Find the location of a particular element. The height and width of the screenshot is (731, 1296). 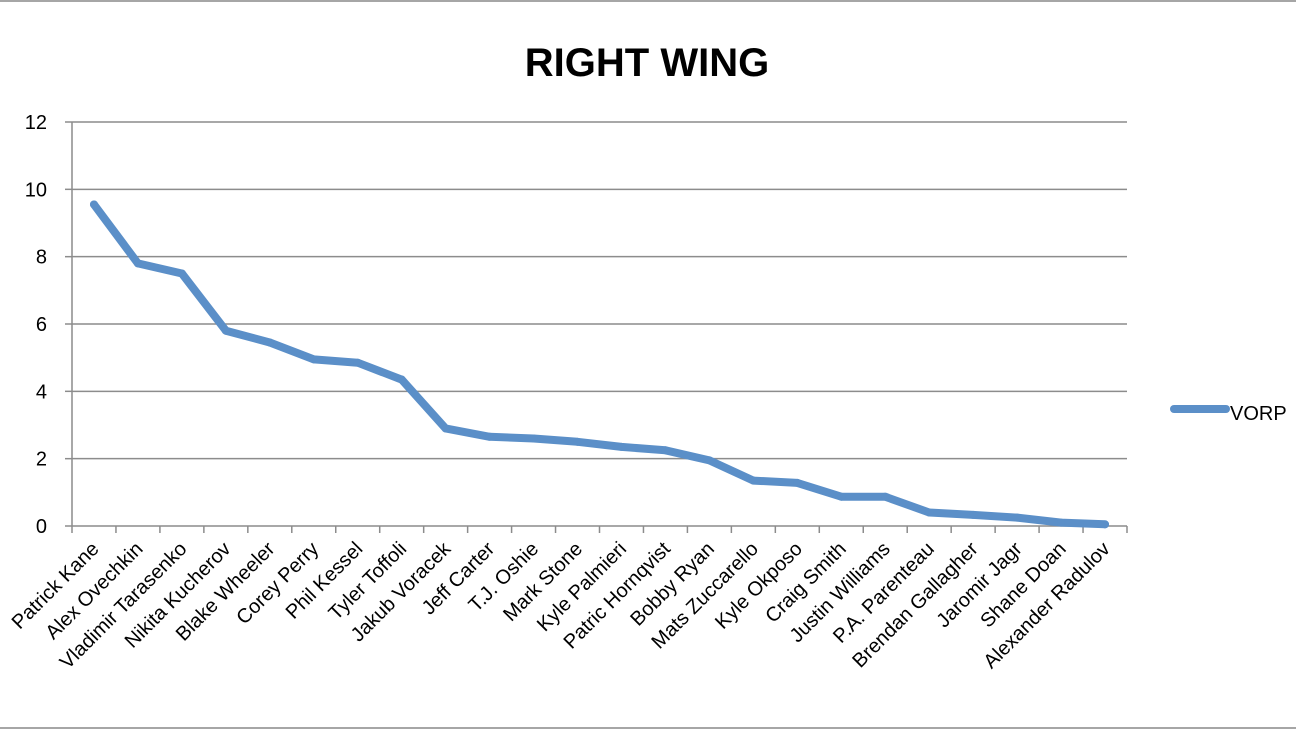

y-tick-label: 2 is located at coordinates (41, 460).